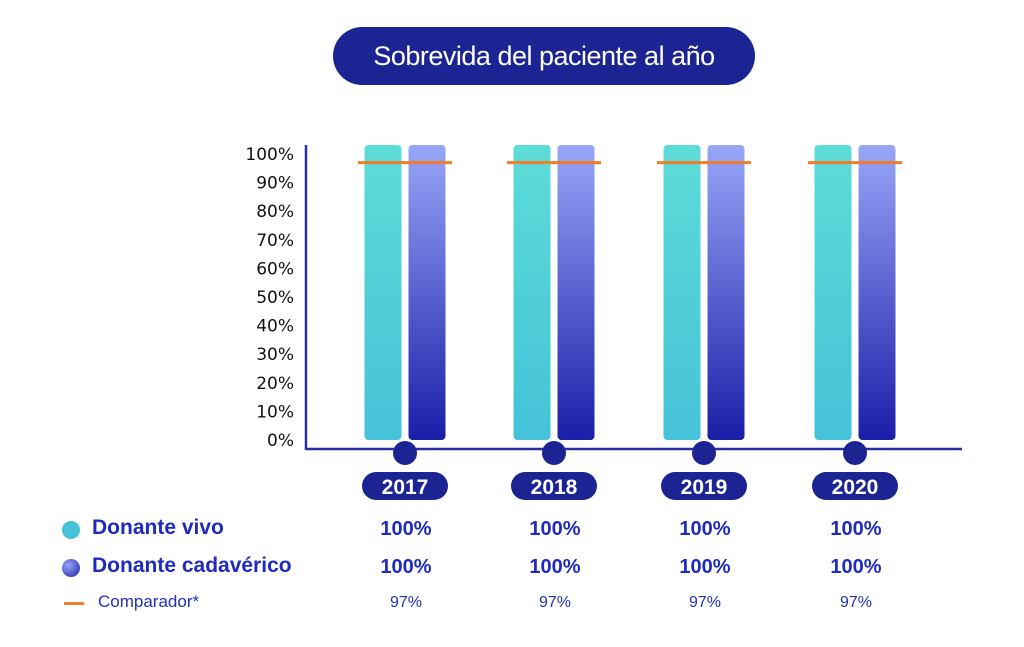  What do you see at coordinates (71, 568) in the screenshot?
I see `legend-swatch-cadaverico` at bounding box center [71, 568].